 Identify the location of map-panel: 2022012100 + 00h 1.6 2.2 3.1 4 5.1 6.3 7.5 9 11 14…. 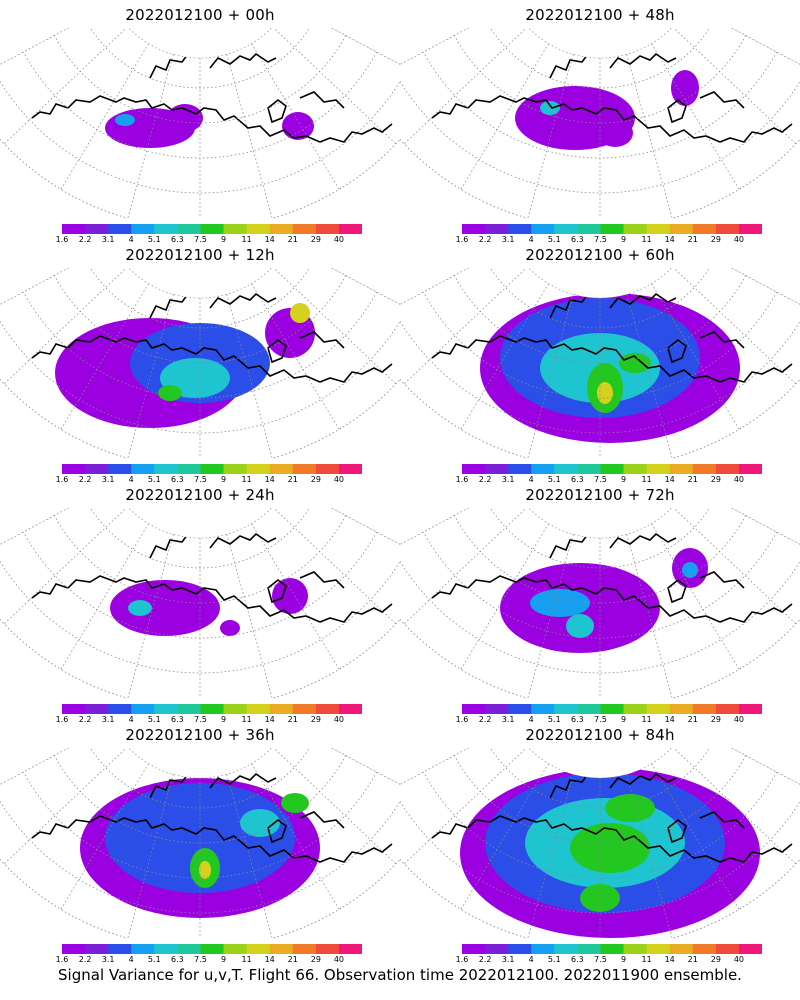
(200, 122).